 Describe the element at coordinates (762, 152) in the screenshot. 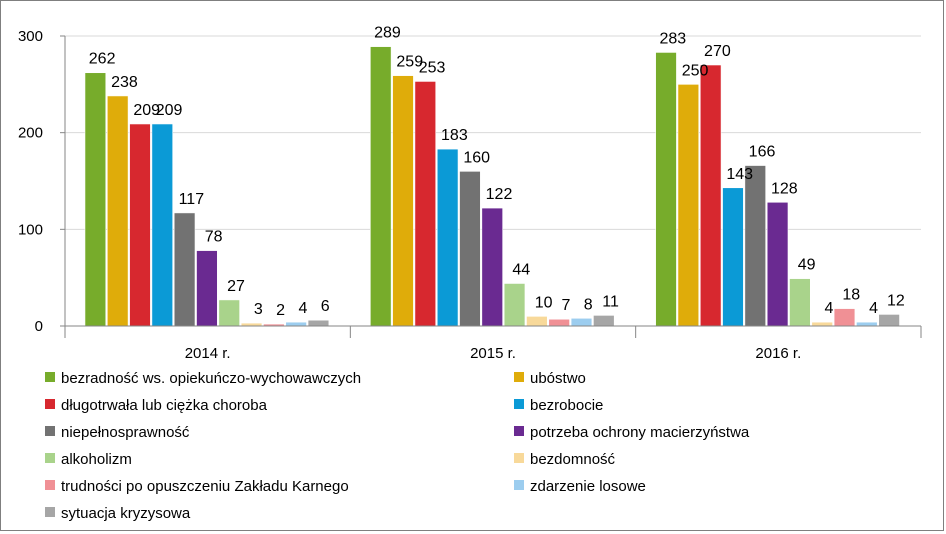

I see `data-label: 166` at that location.